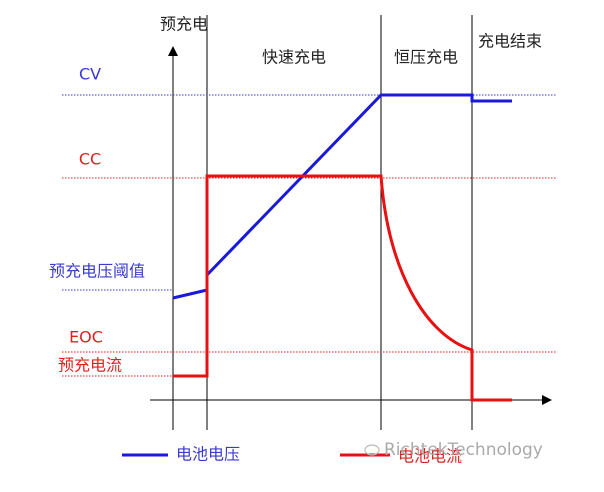  Describe the element at coordinates (90, 365) in the screenshot. I see `level-label: 预充电流` at that location.